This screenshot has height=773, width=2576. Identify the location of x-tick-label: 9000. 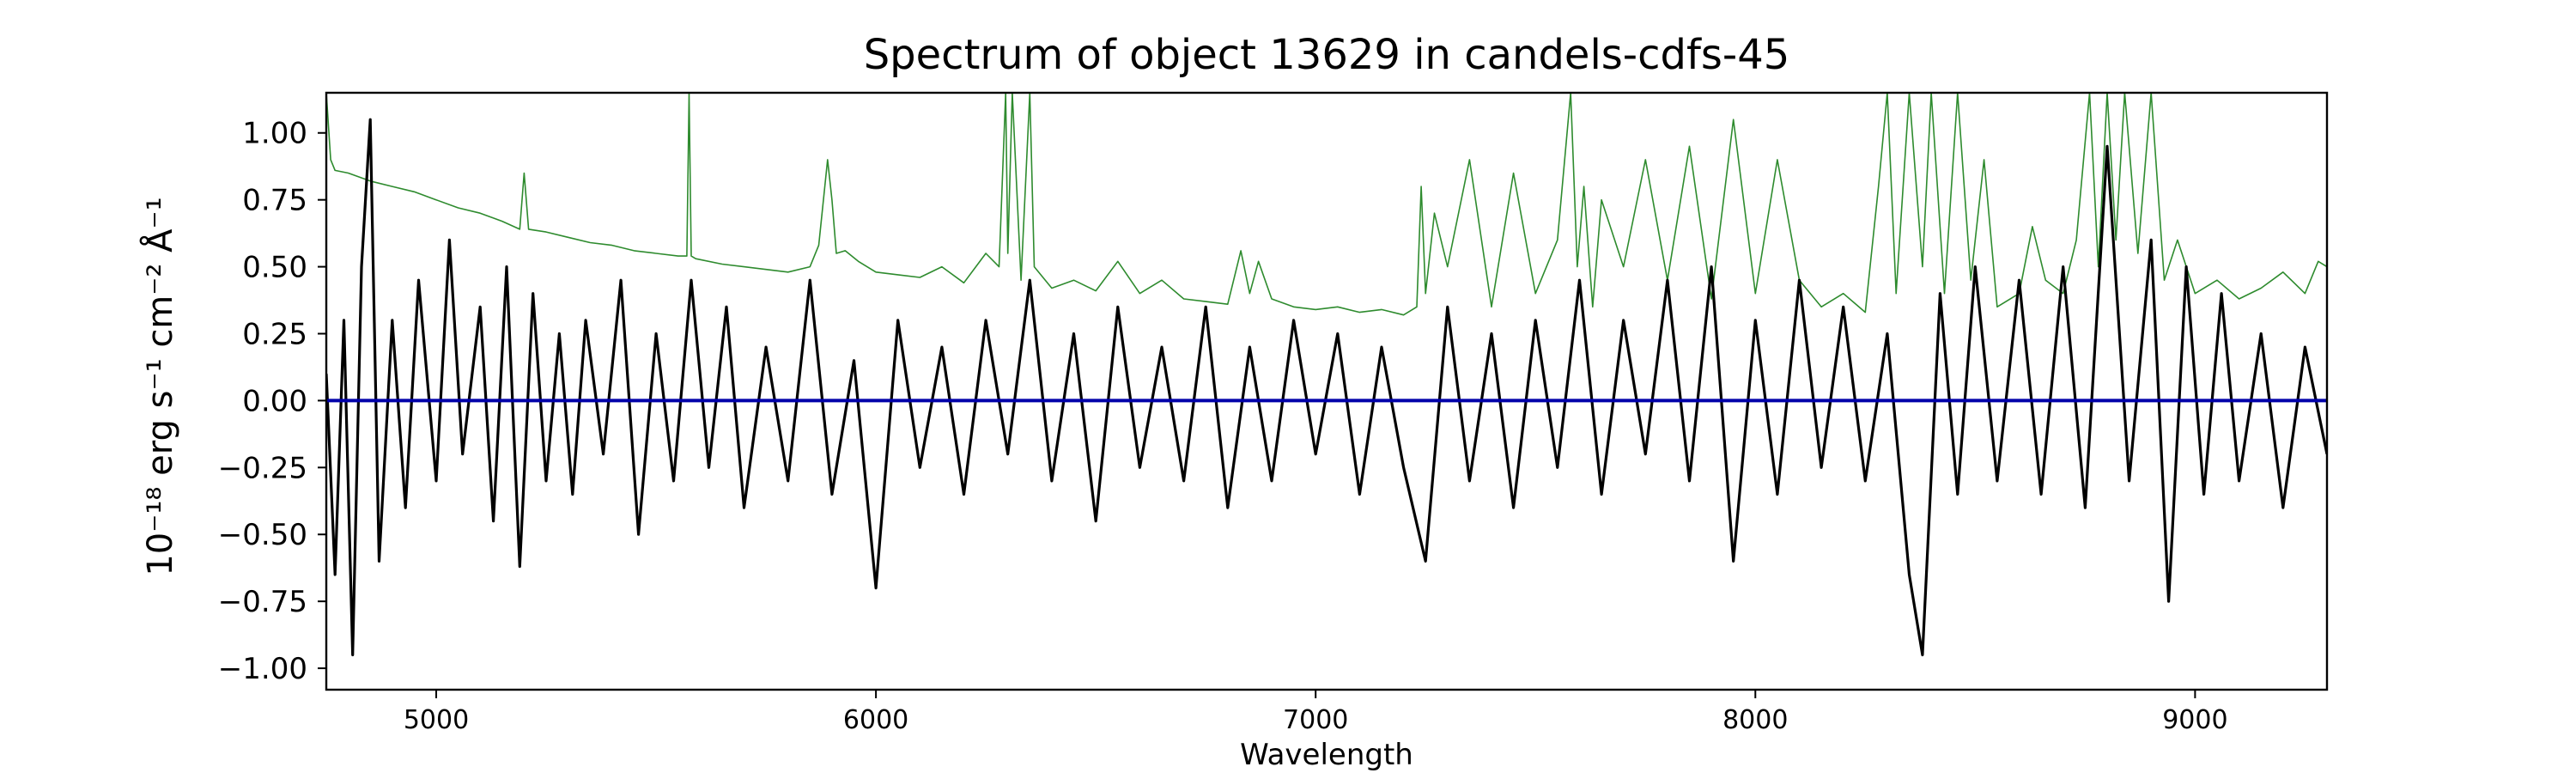
(2194, 720).